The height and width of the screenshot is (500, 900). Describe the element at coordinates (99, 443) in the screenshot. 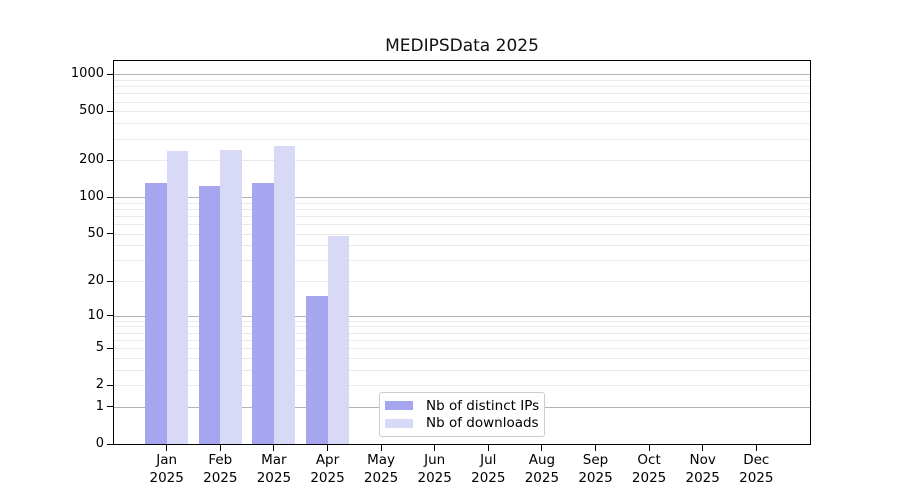

I see `y-tick-label: 0` at that location.